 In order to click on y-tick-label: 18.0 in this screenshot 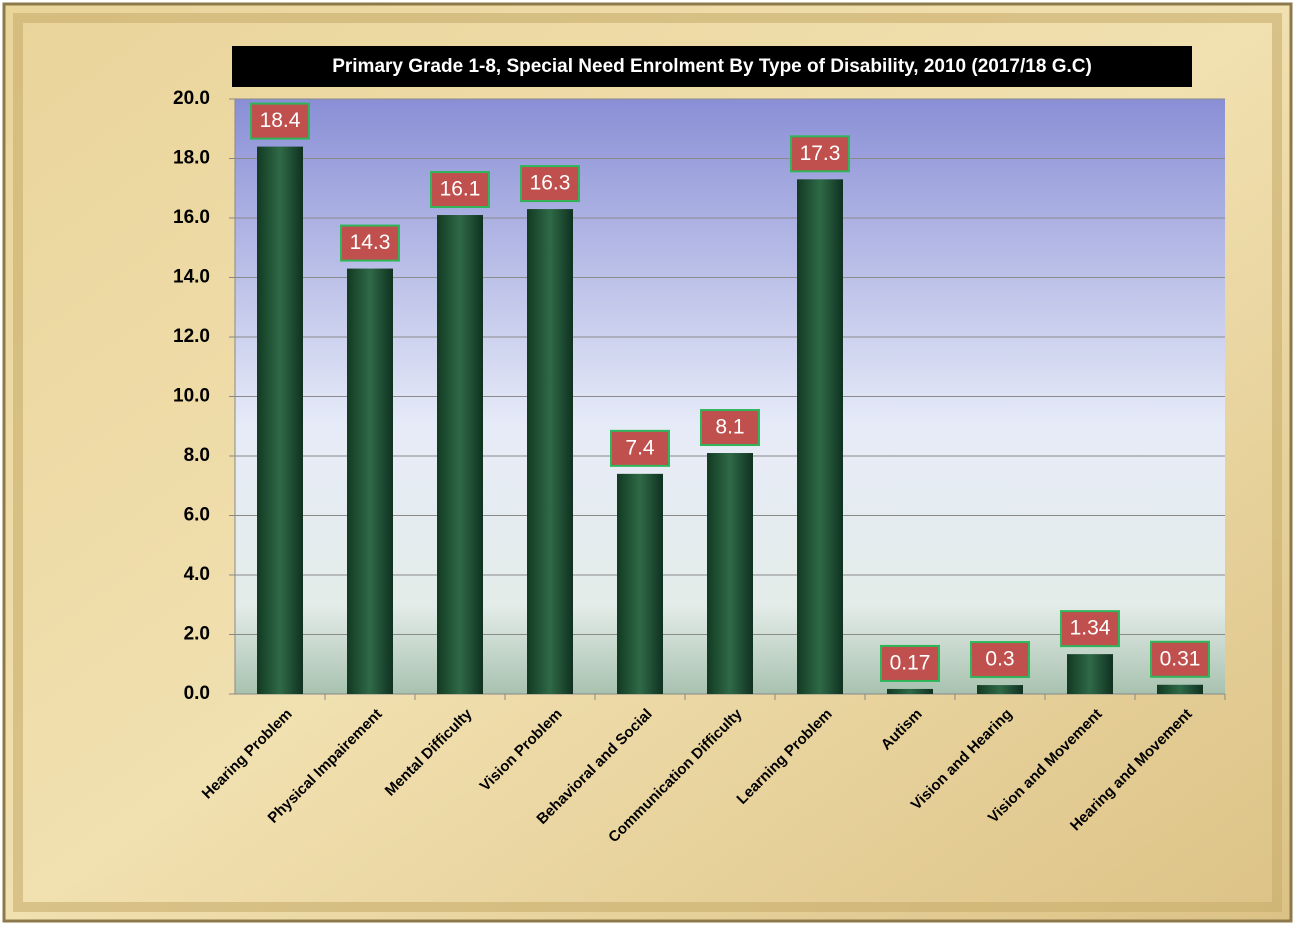, I will do `click(191, 158)`.